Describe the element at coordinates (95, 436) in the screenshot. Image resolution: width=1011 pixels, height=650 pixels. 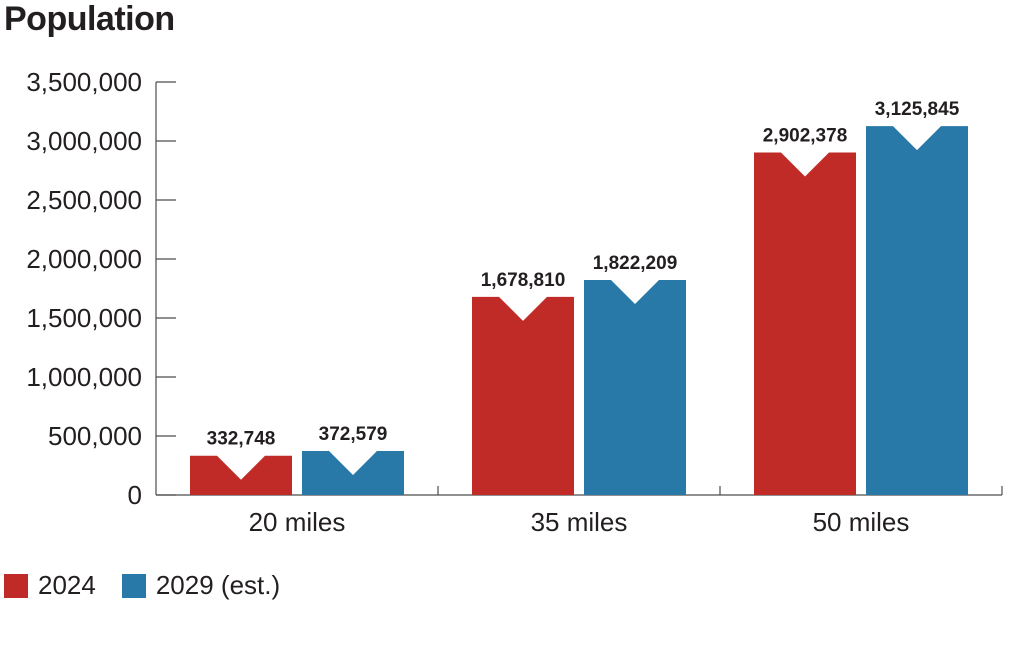
I see `y-tick-label: 500,000` at that location.